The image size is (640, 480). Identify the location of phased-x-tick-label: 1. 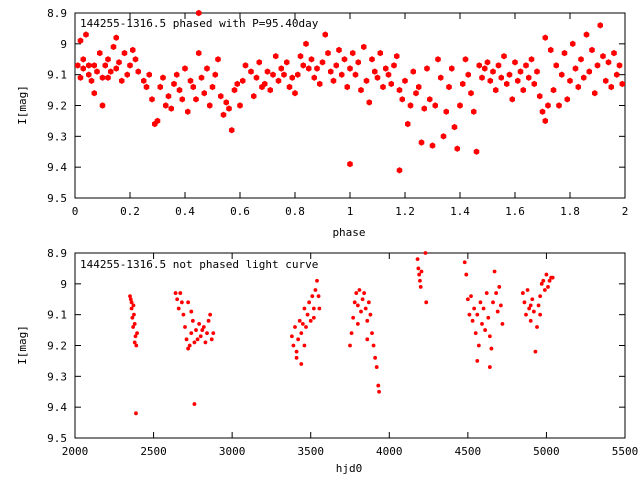
(350, 211).